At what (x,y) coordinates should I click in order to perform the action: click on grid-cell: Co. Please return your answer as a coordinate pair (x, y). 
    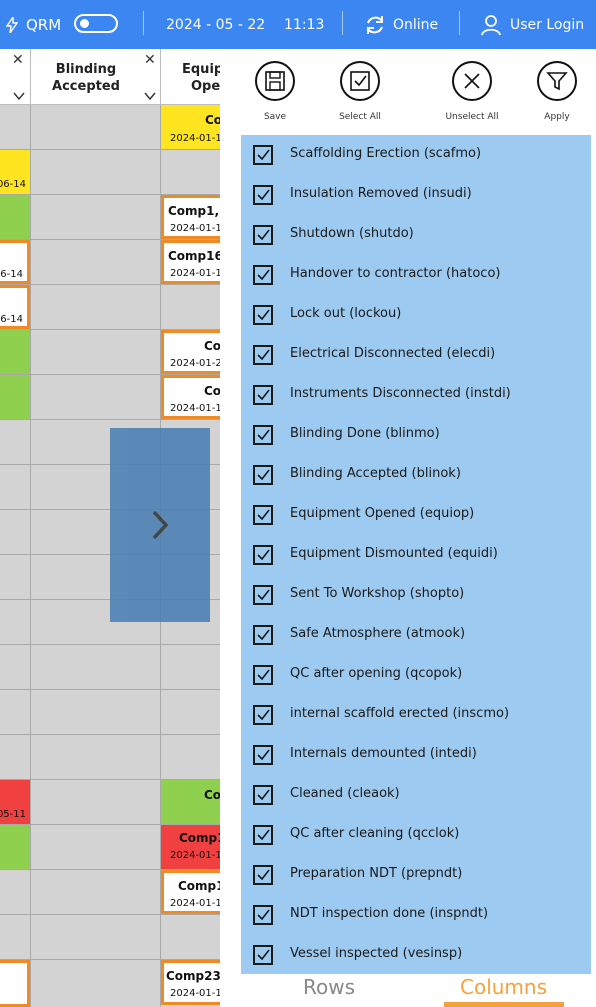
    Looking at the image, I should click on (190, 802).